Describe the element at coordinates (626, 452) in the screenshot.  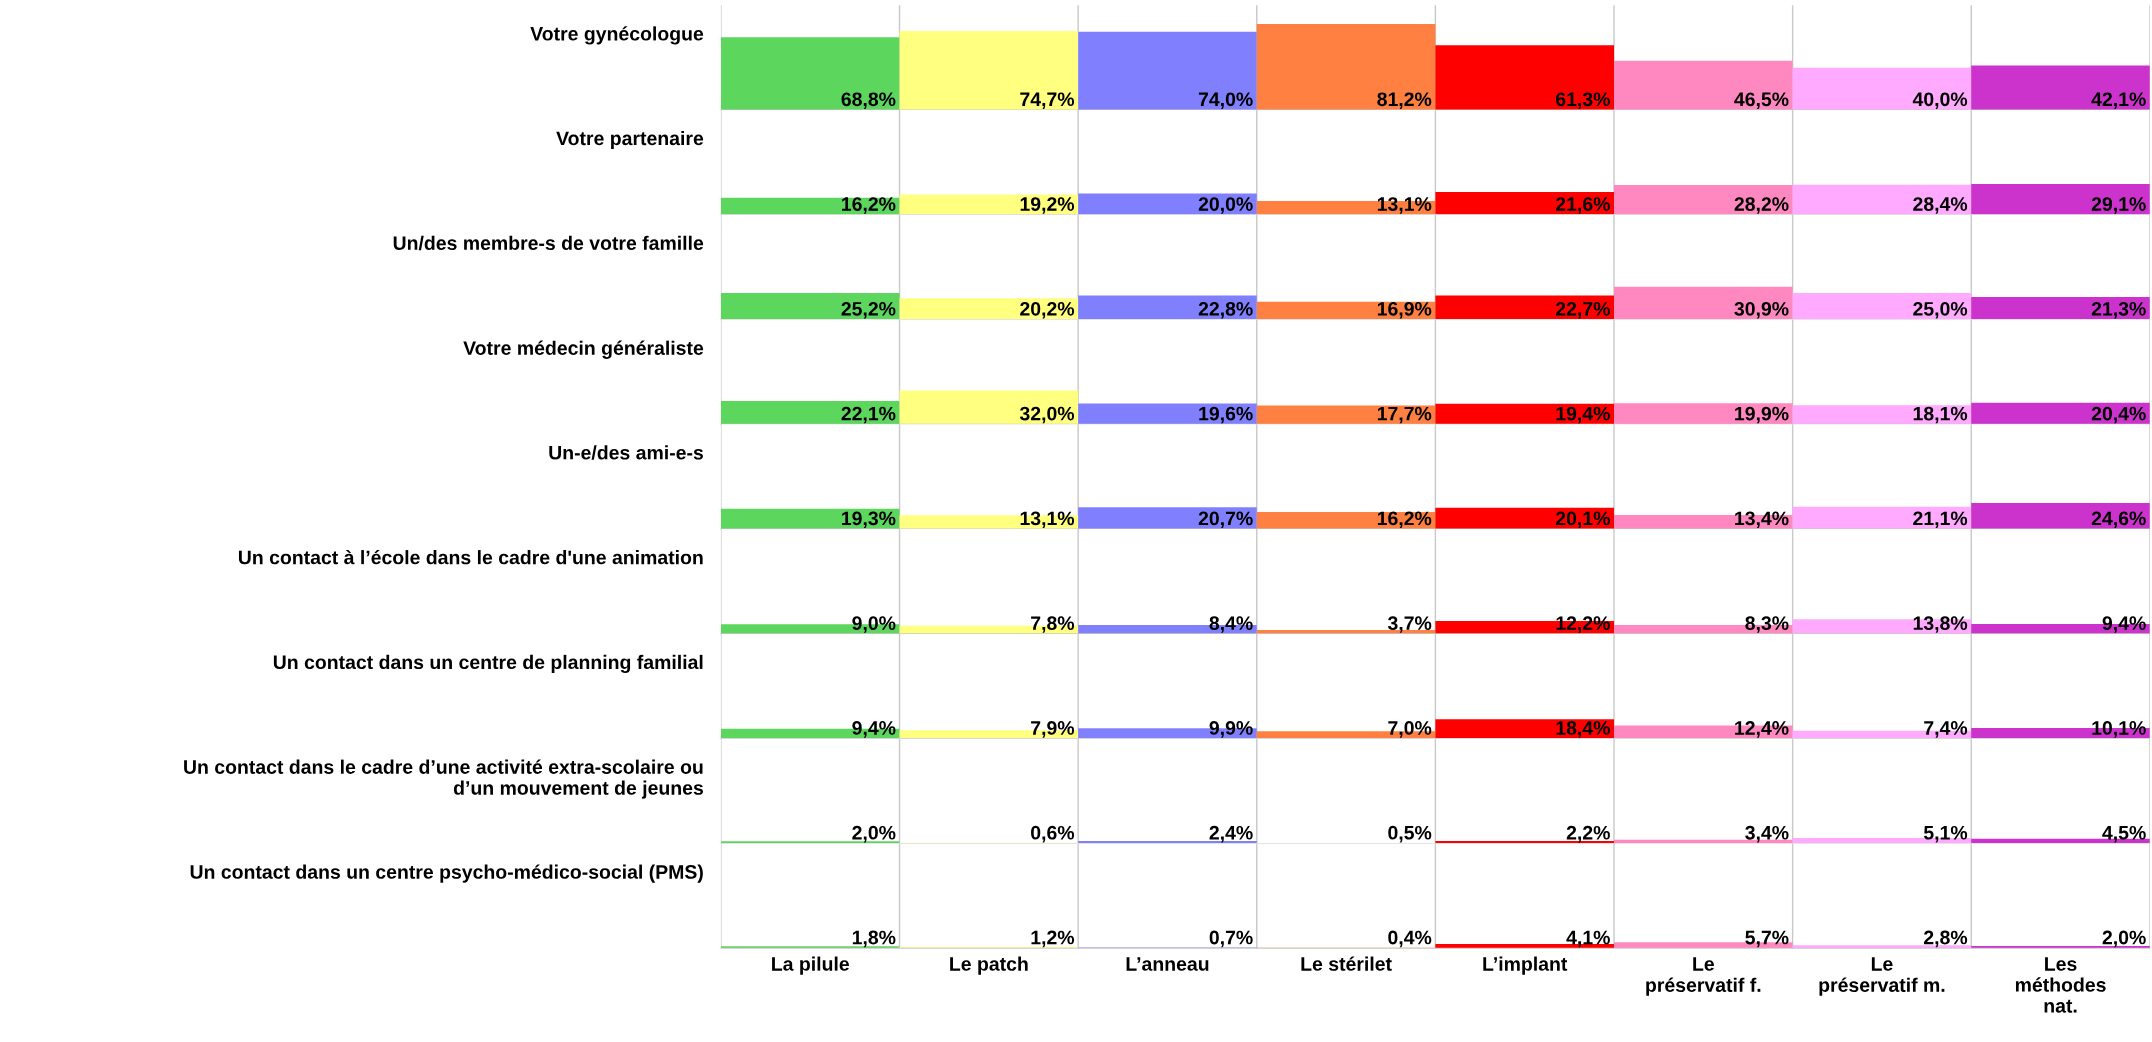
I see `chart-title: Un-e/des ami-e-s` at that location.